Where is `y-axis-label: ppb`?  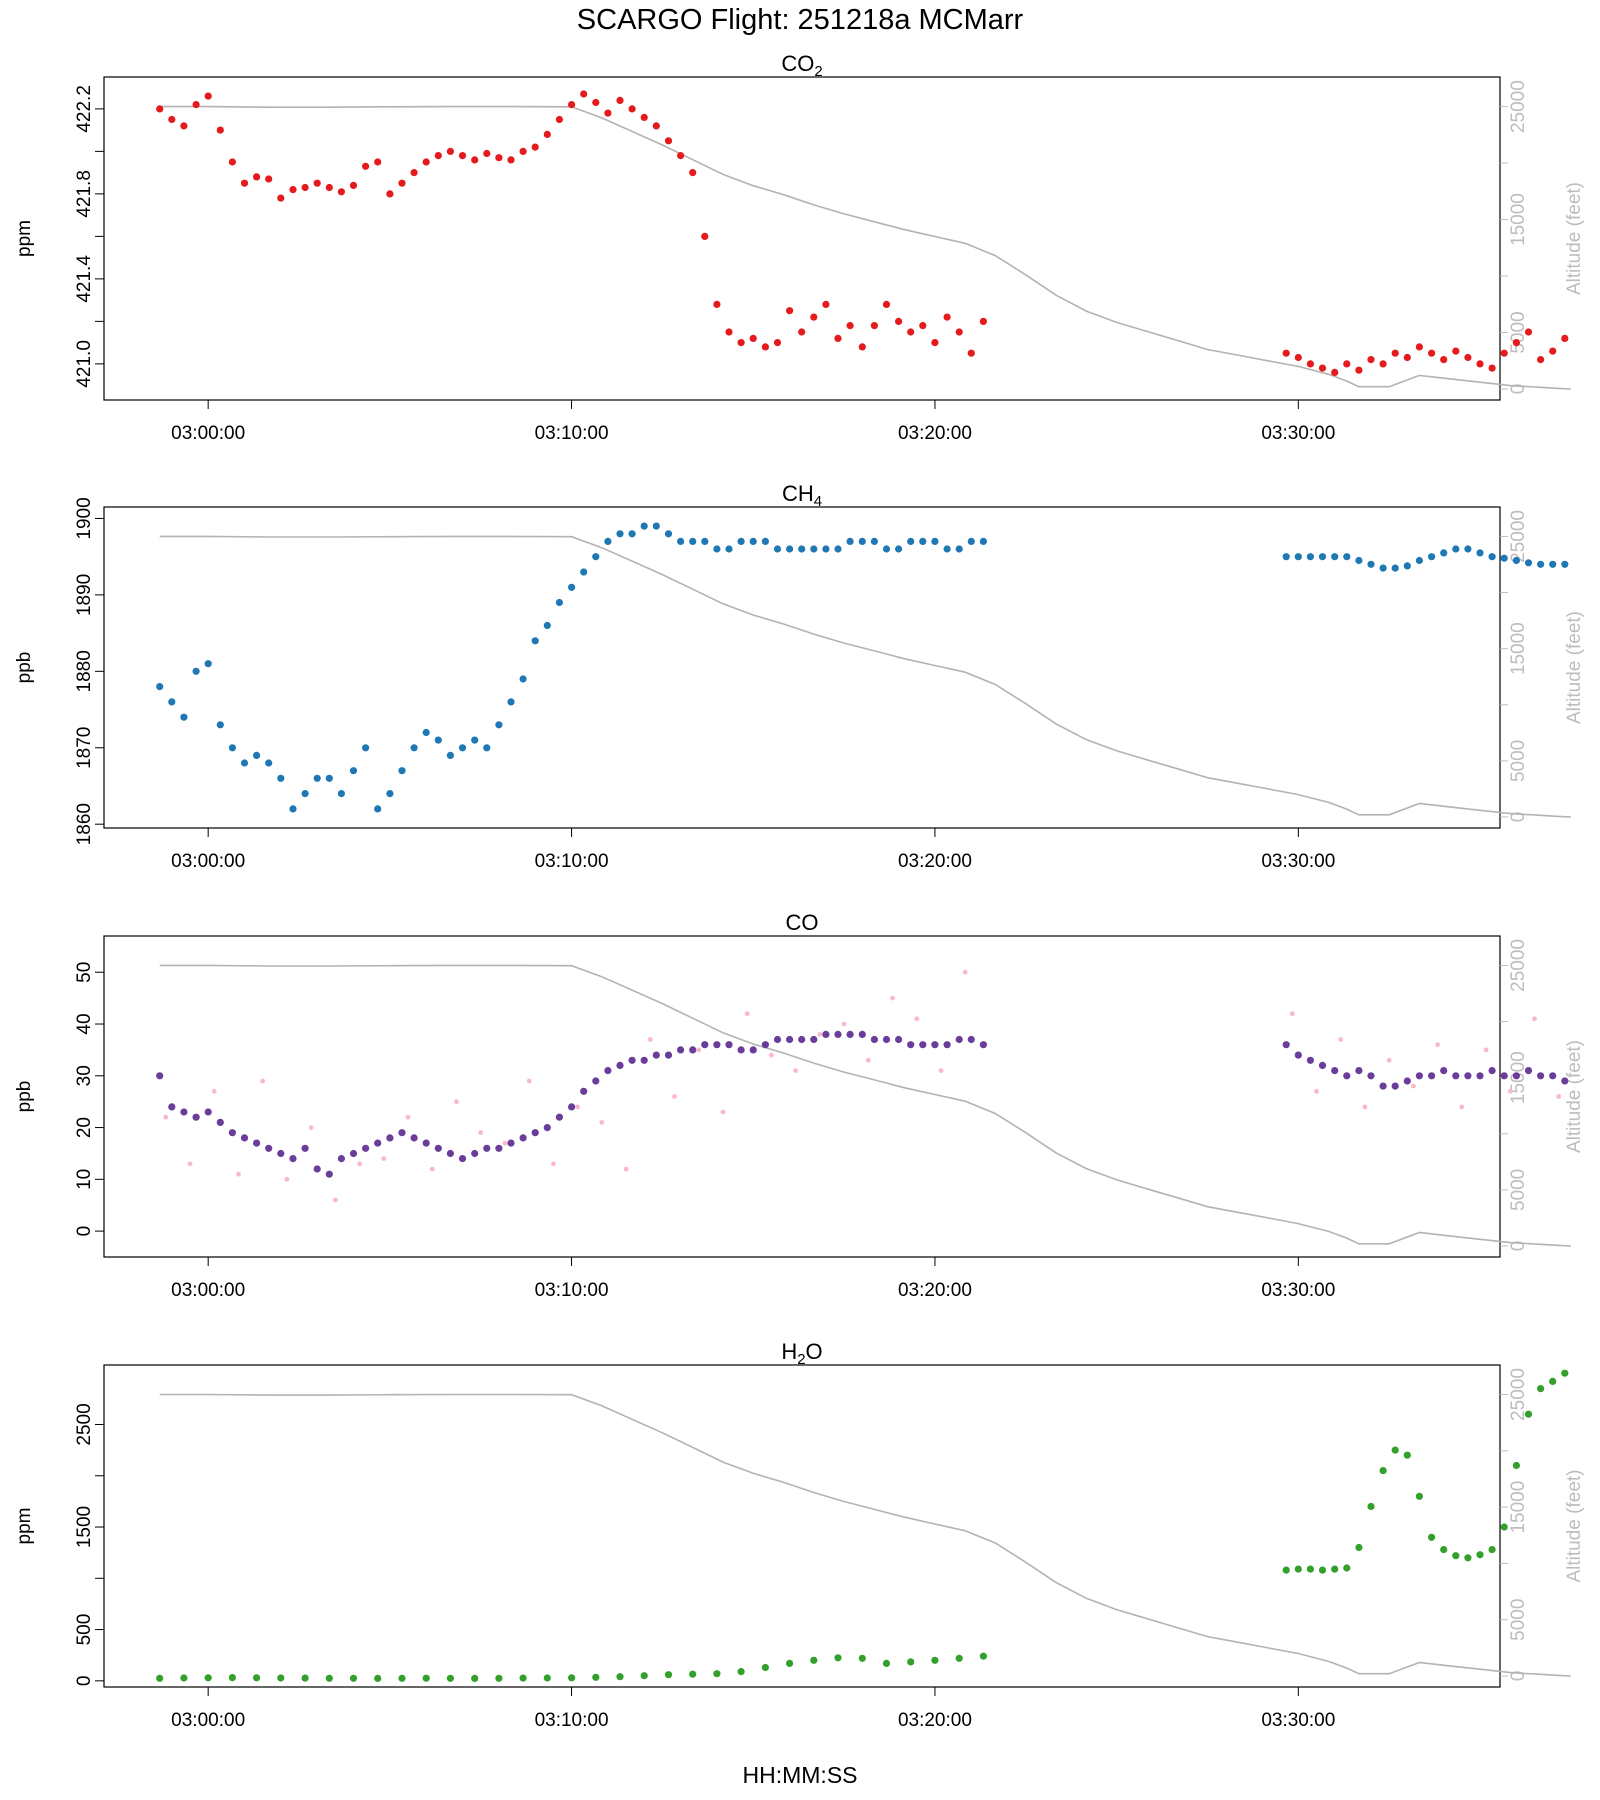
y-axis-label: ppb is located at coordinates (24, 668).